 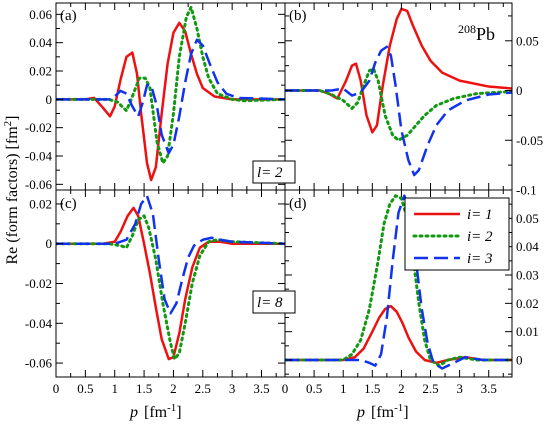 I want to click on row-label-top: l= 2, so click(x=270, y=173).